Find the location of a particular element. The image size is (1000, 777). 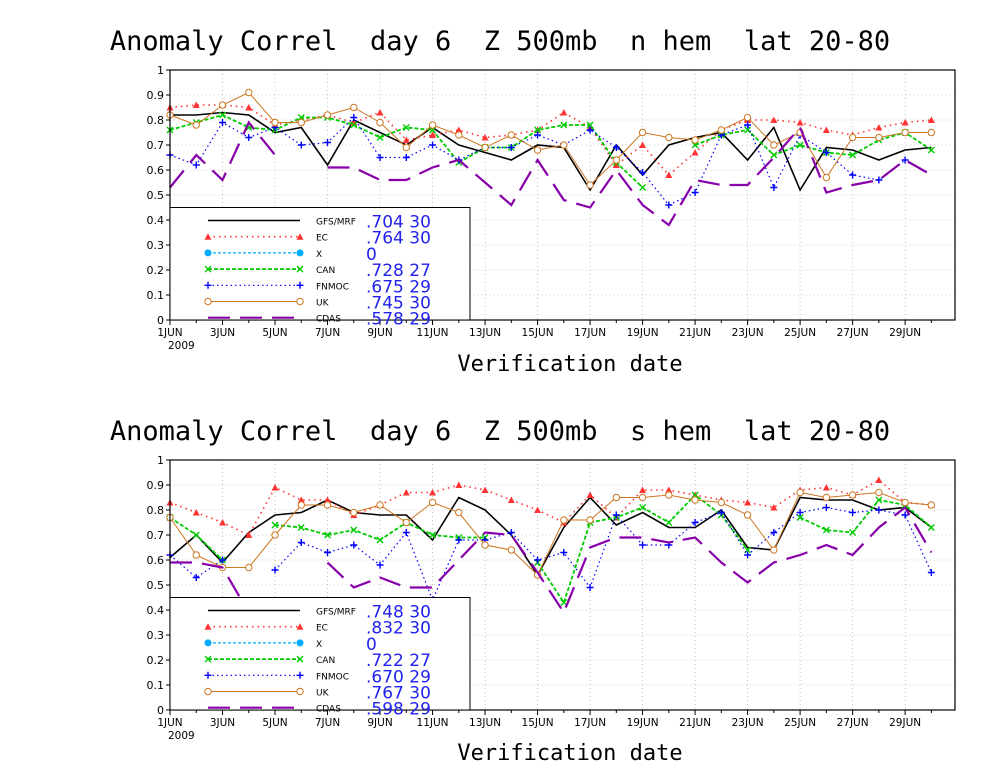

legend-name: GFS/MRF is located at coordinates (336, 613).